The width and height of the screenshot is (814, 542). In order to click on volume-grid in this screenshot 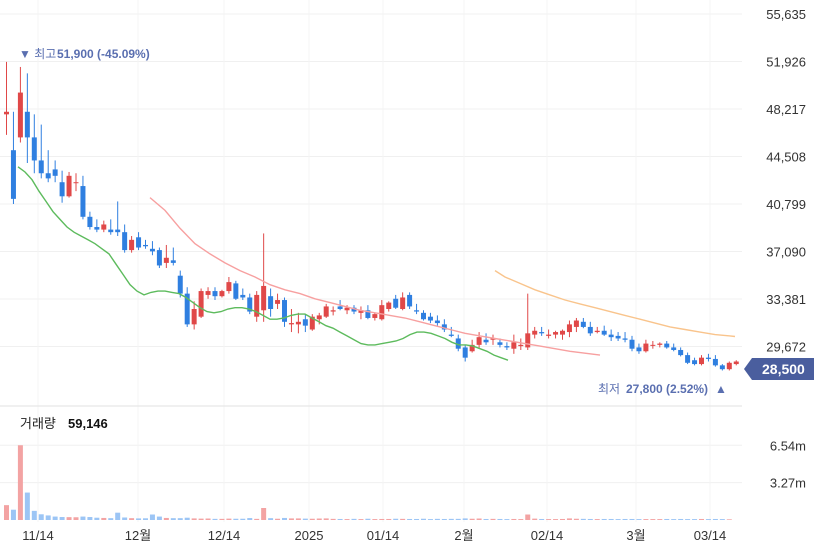, I will do `click(371, 464)`.